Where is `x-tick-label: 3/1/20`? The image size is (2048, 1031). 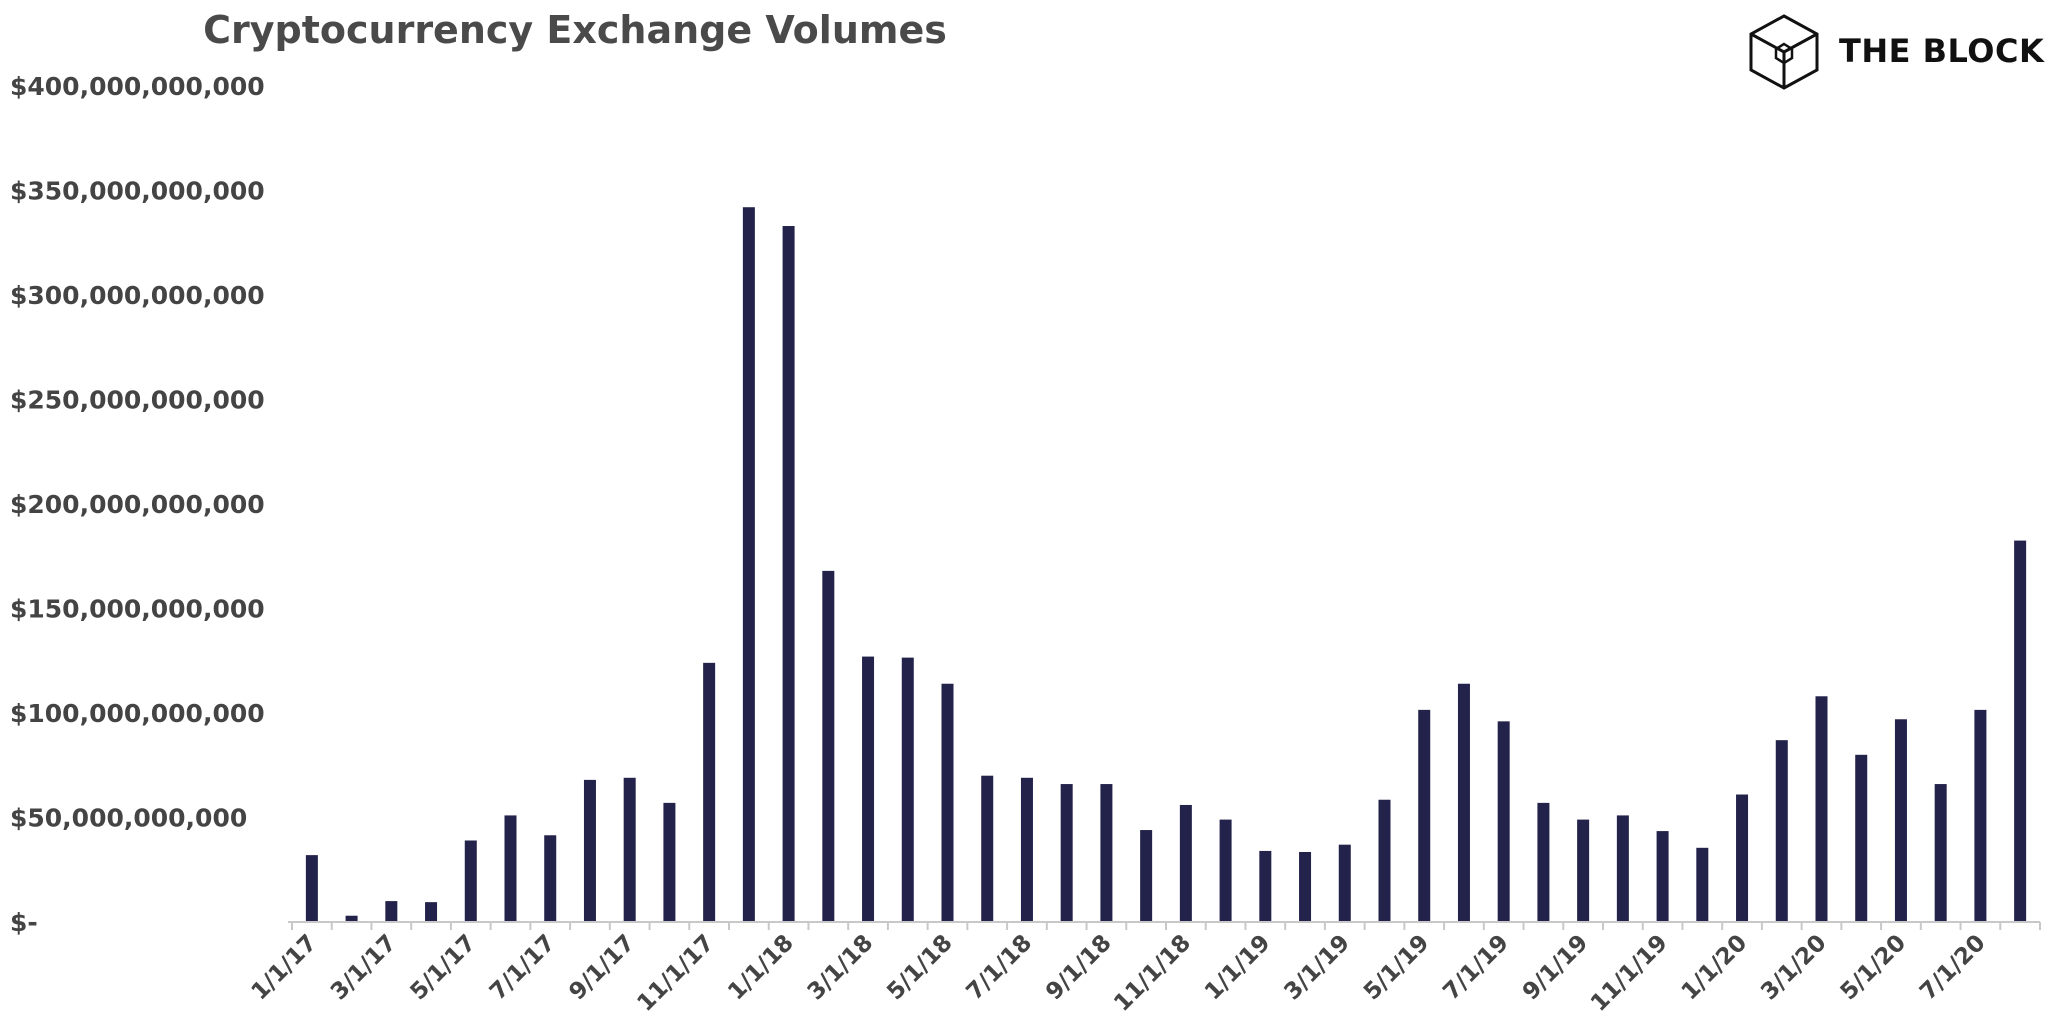 x-tick-label: 3/1/20 is located at coordinates (1794, 968).